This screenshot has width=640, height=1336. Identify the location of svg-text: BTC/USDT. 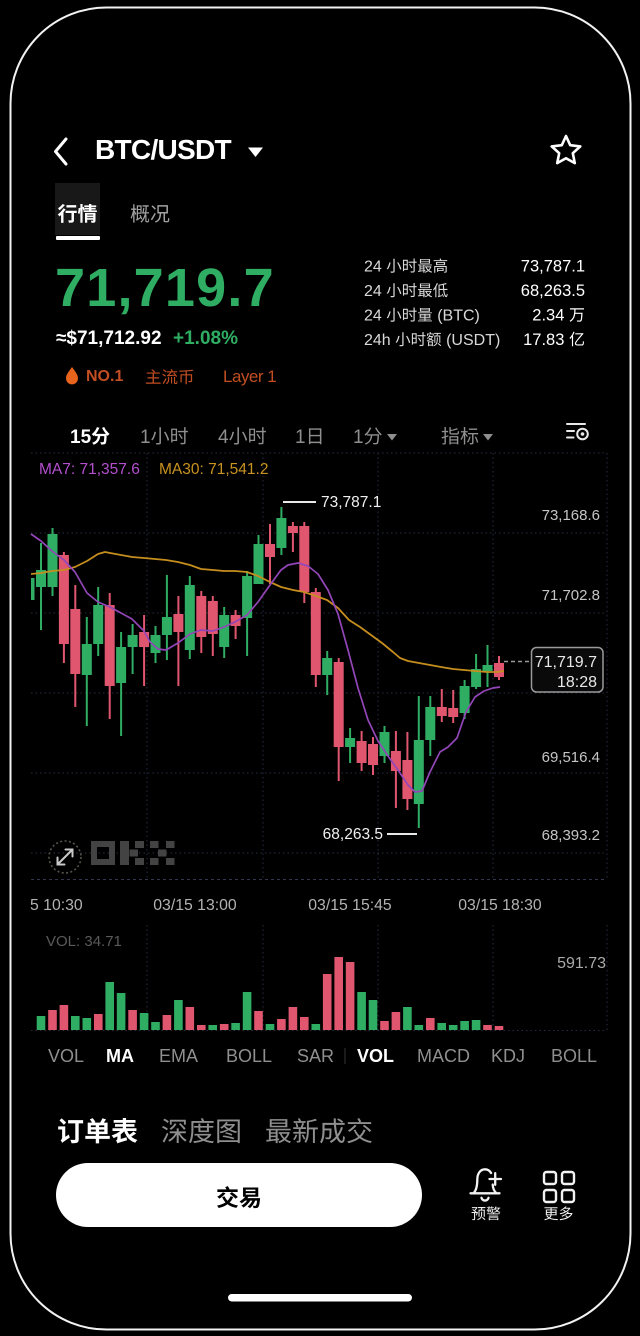
(163, 149).